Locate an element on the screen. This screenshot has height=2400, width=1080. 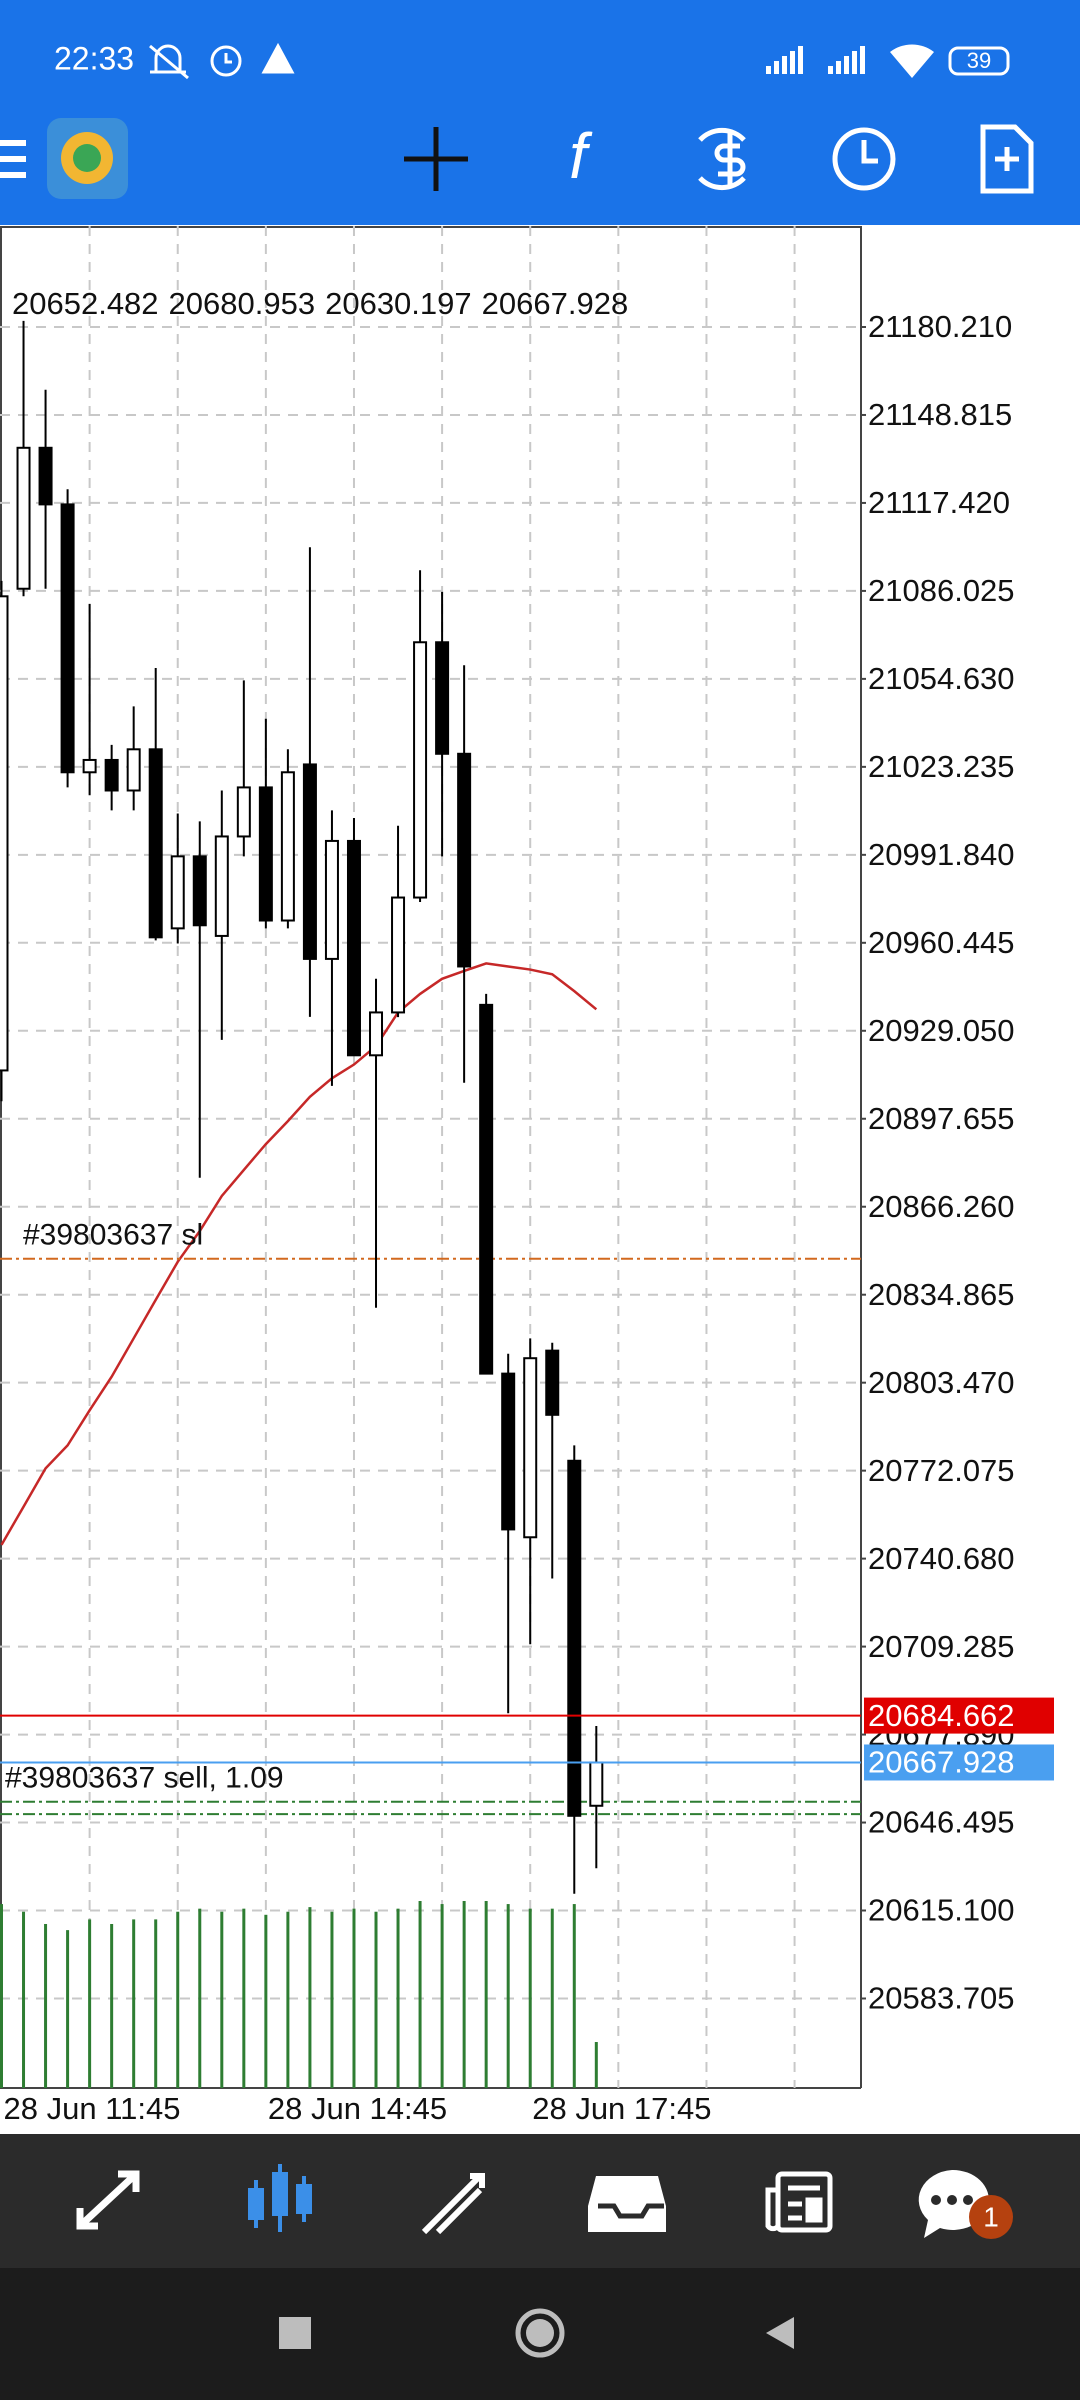
history-tab is located at coordinates (627, 2204).